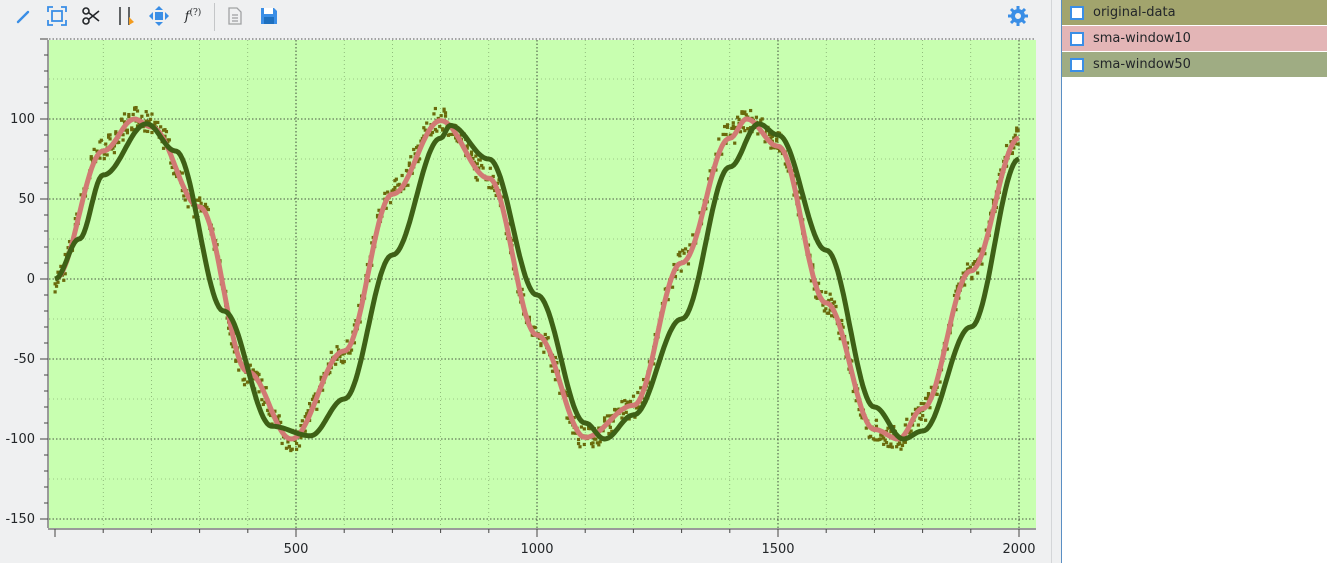  Describe the element at coordinates (20, 519) in the screenshot. I see `y-tick-label: -150` at that location.